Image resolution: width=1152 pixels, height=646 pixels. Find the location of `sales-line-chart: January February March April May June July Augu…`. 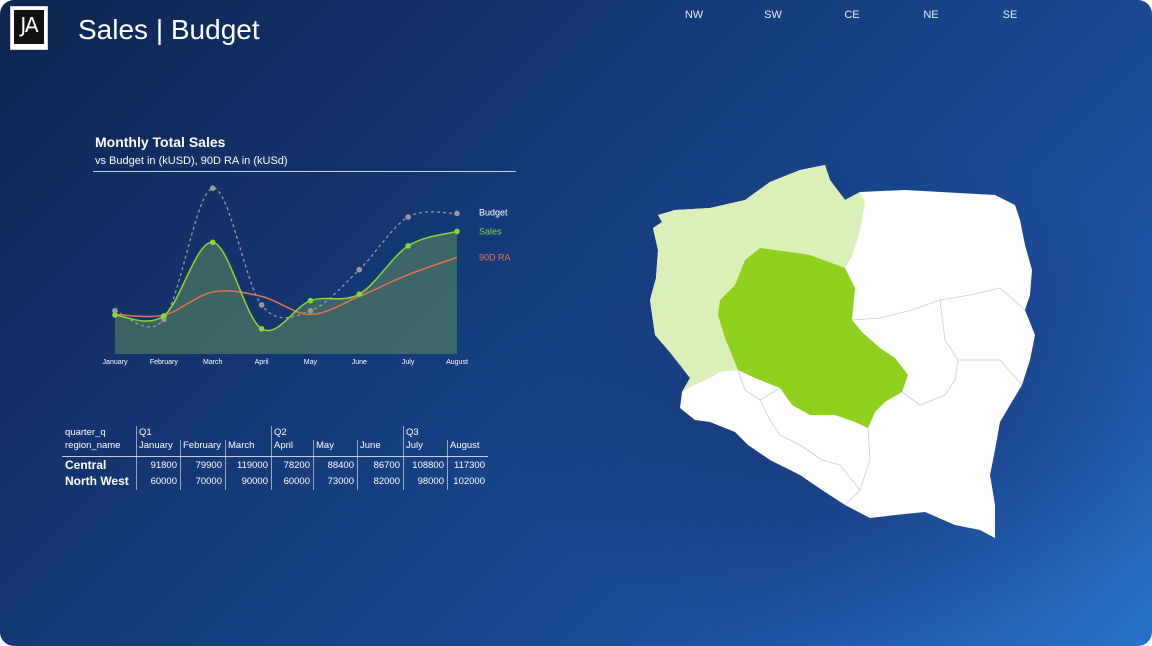

sales-line-chart: January February March April May June July Augu… is located at coordinates (310, 276).